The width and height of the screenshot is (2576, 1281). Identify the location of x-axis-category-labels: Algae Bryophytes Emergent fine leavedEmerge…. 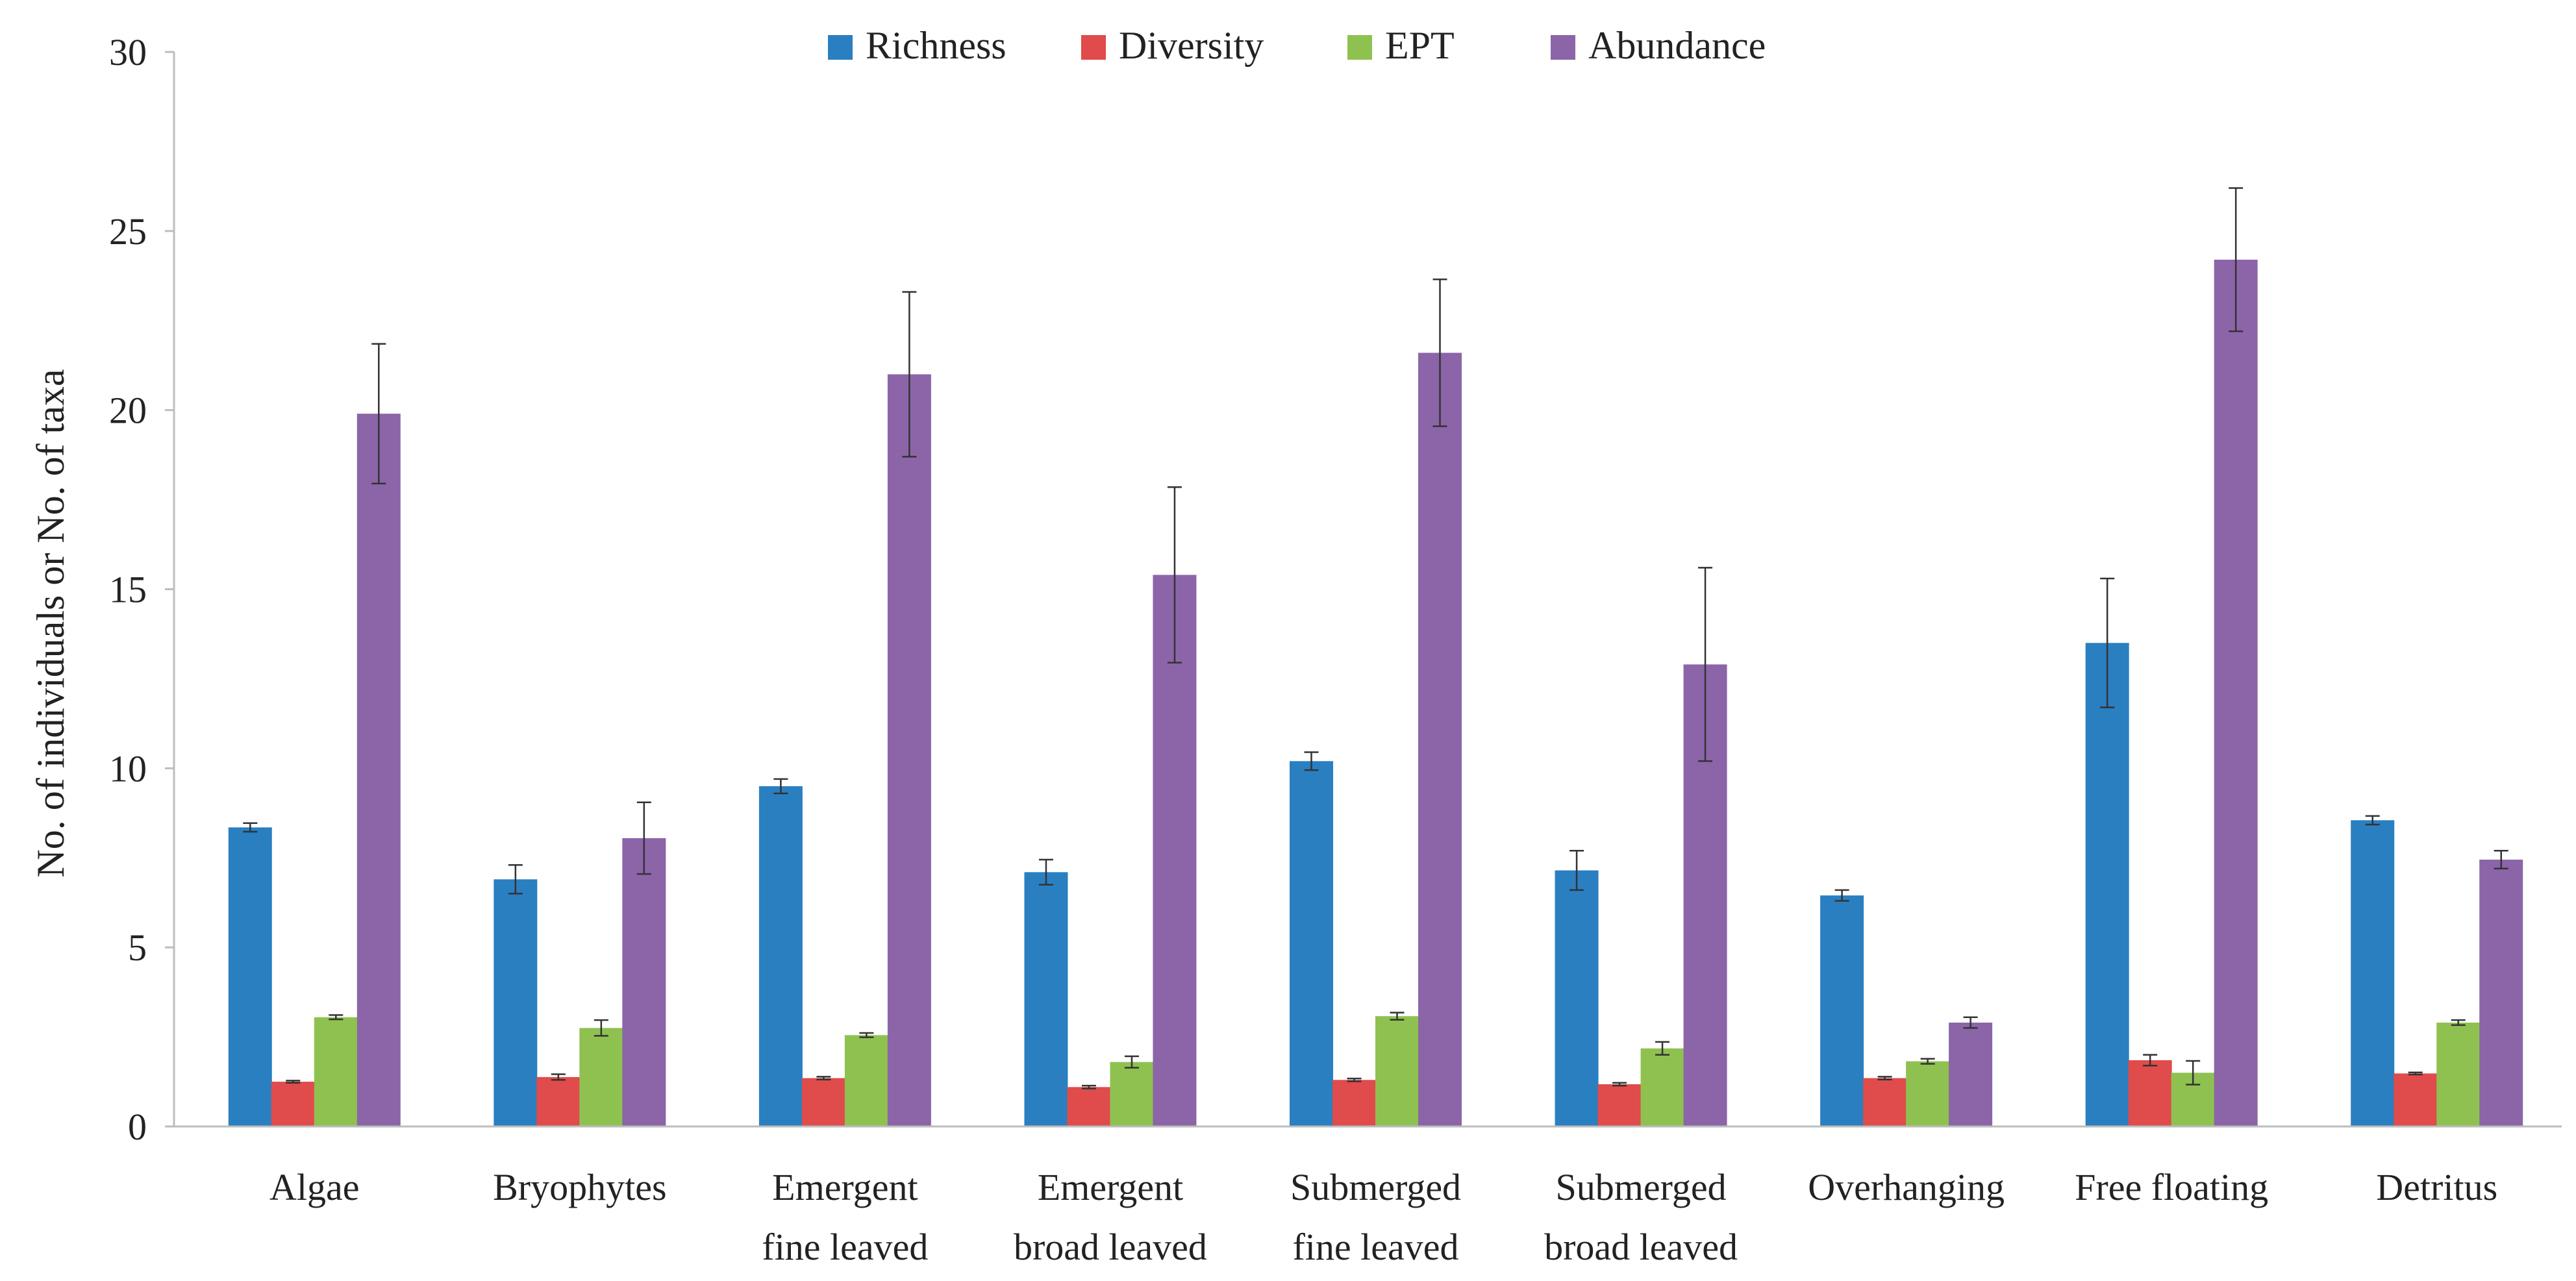
(1383, 1217).